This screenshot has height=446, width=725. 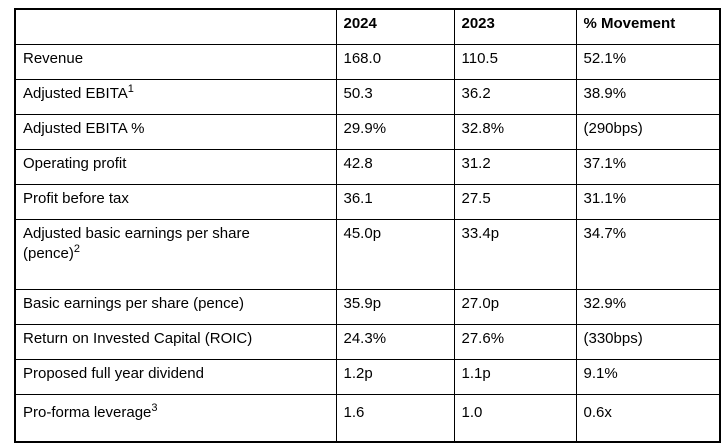 I want to click on row-label-cell: Proposed full year dividend, so click(x=175, y=376).